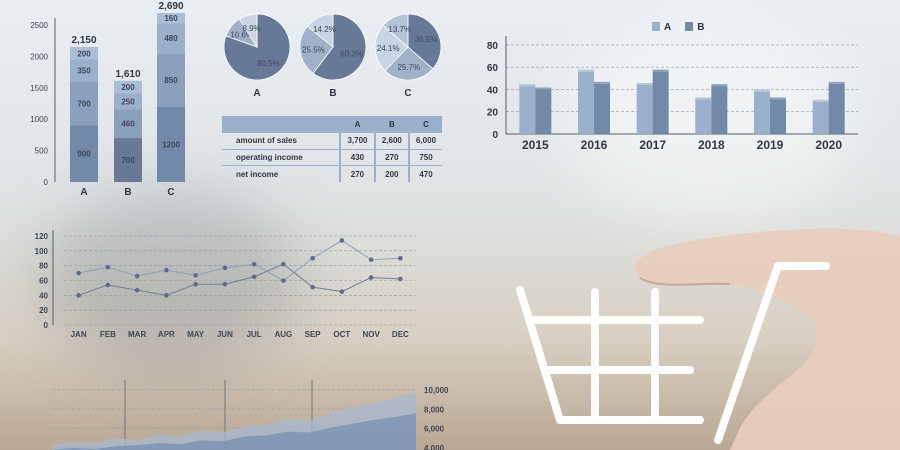 The image size is (900, 450). Describe the element at coordinates (357, 141) in the screenshot. I see `table-cell: 3,700` at that location.